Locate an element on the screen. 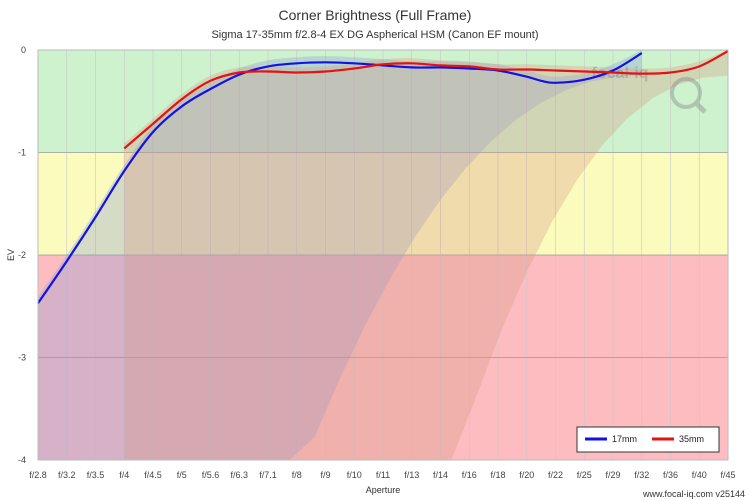  y-tick-label: -1 is located at coordinates (22, 153).